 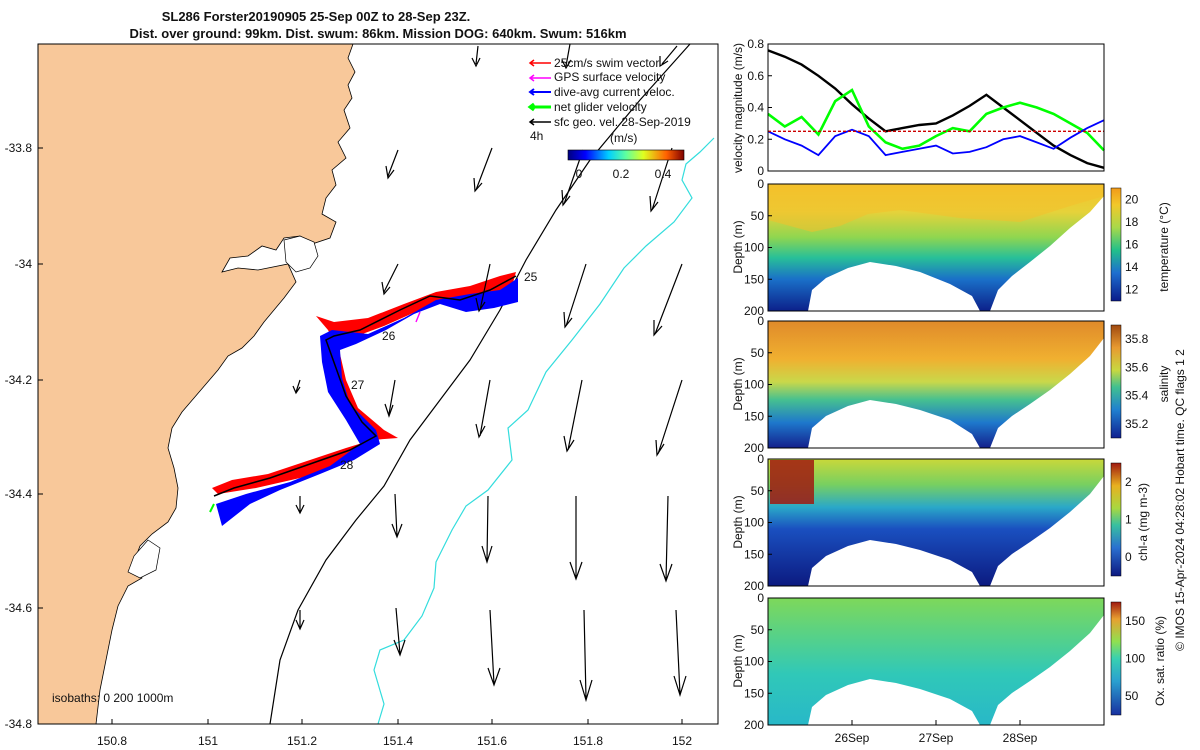 I want to click on date-axis: 26Sep 27Sep 28Sep, so click(x=936, y=732).